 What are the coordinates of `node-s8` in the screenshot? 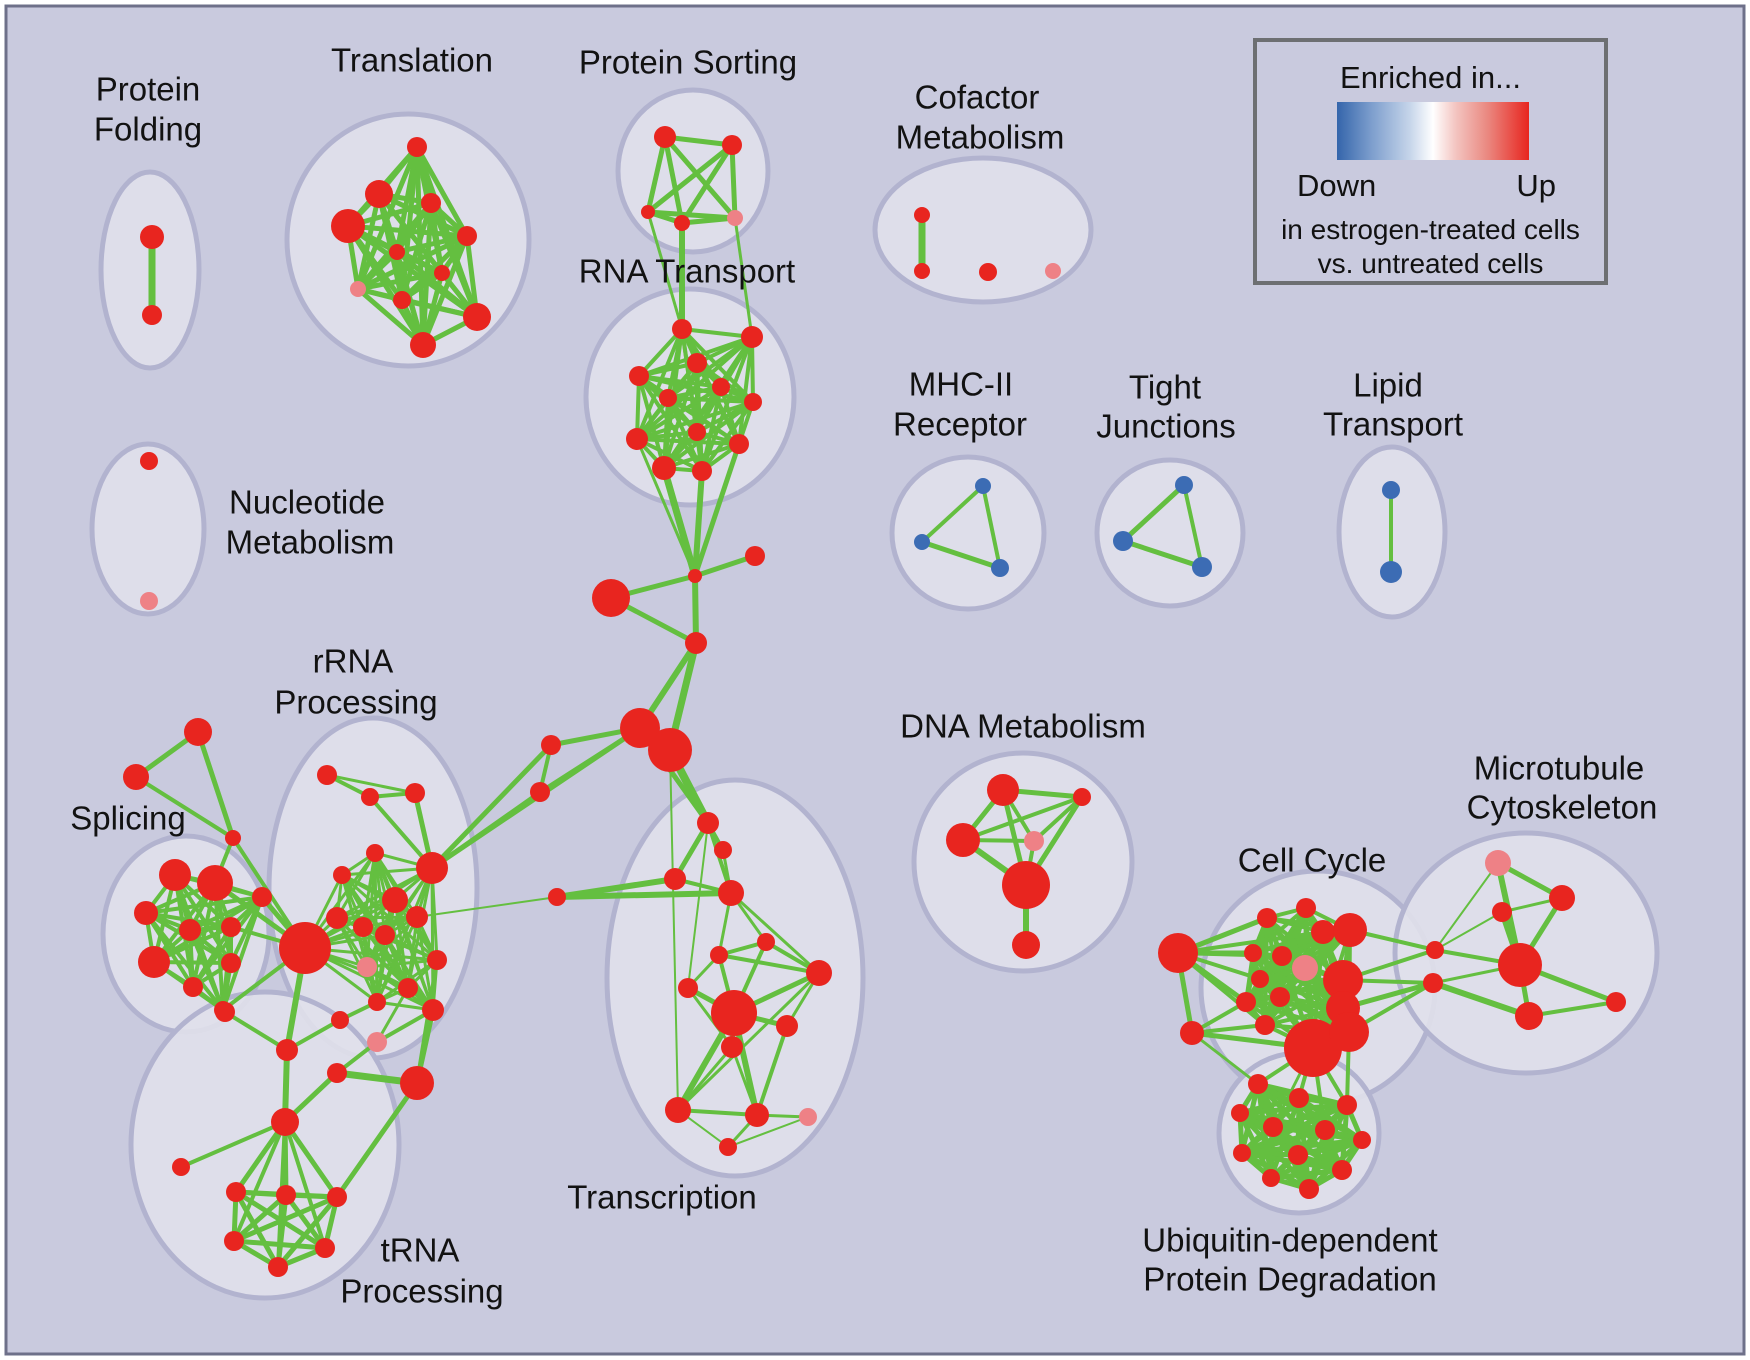 It's located at (231, 963).